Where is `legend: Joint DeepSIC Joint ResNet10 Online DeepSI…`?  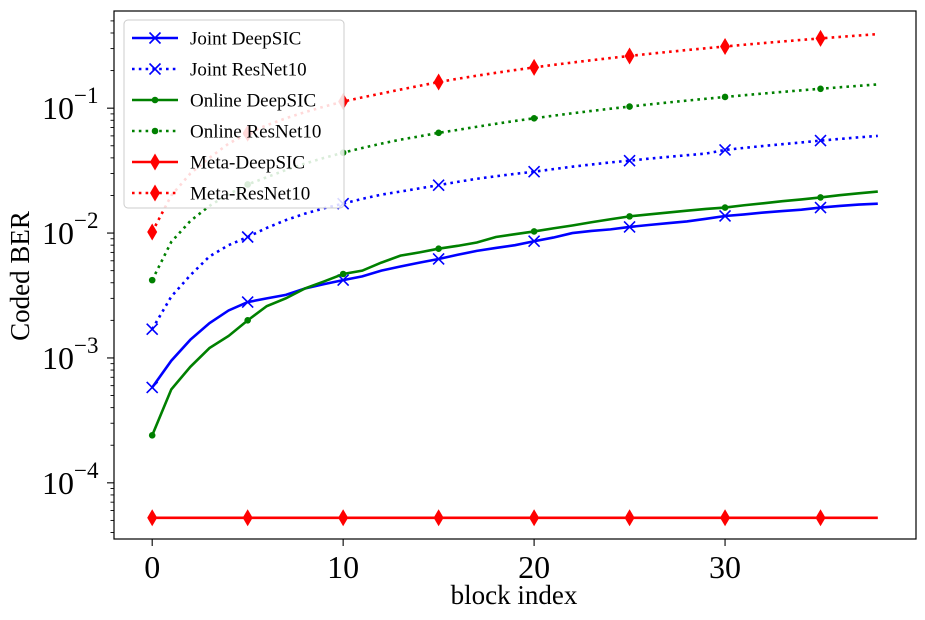
legend: Joint DeepSIC Joint ResNet10 Online DeepSI… is located at coordinates (234, 114).